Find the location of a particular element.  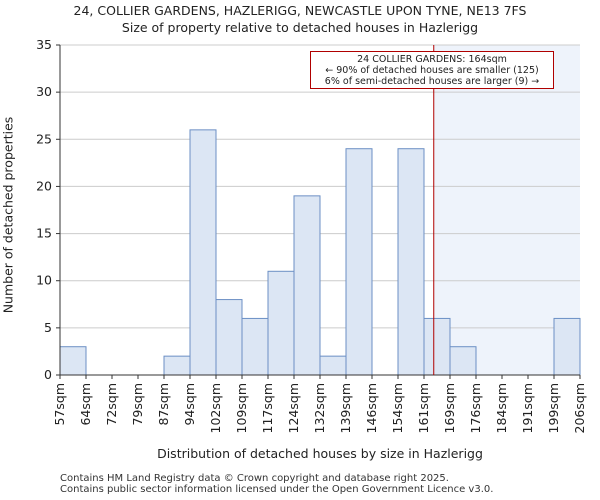

x-tick-label: 146sqm is located at coordinates (371, 408).